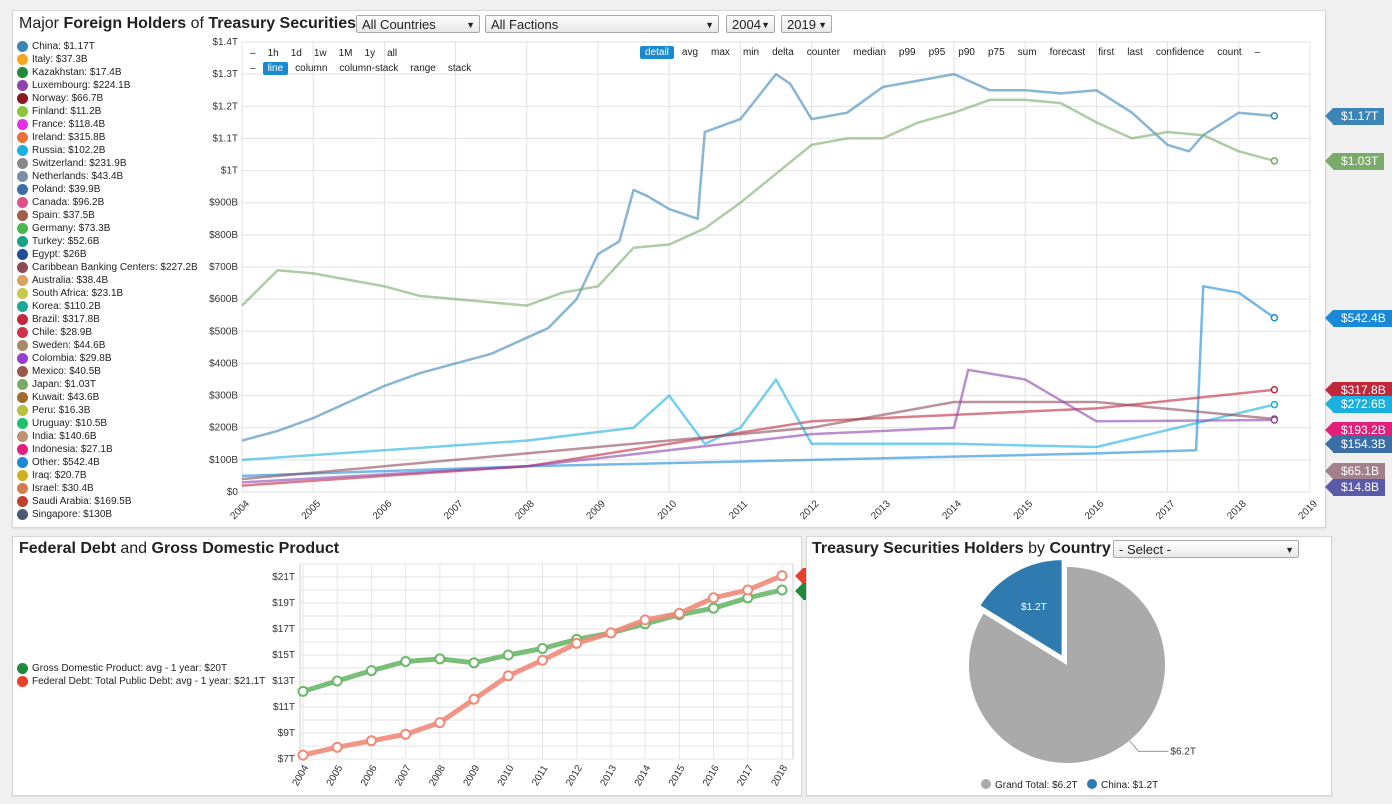 This screenshot has height=804, width=1392. What do you see at coordinates (107, 163) in the screenshot?
I see `legend-item: Switzerland: $231.9B` at bounding box center [107, 163].